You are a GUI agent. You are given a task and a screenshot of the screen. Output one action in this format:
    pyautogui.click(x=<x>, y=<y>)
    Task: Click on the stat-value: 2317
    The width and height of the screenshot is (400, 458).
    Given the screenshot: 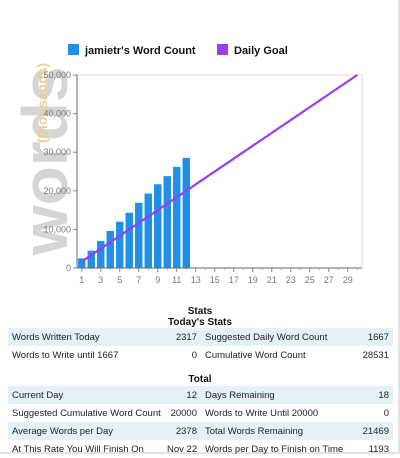 What is the action you would take?
    pyautogui.click(x=182, y=337)
    